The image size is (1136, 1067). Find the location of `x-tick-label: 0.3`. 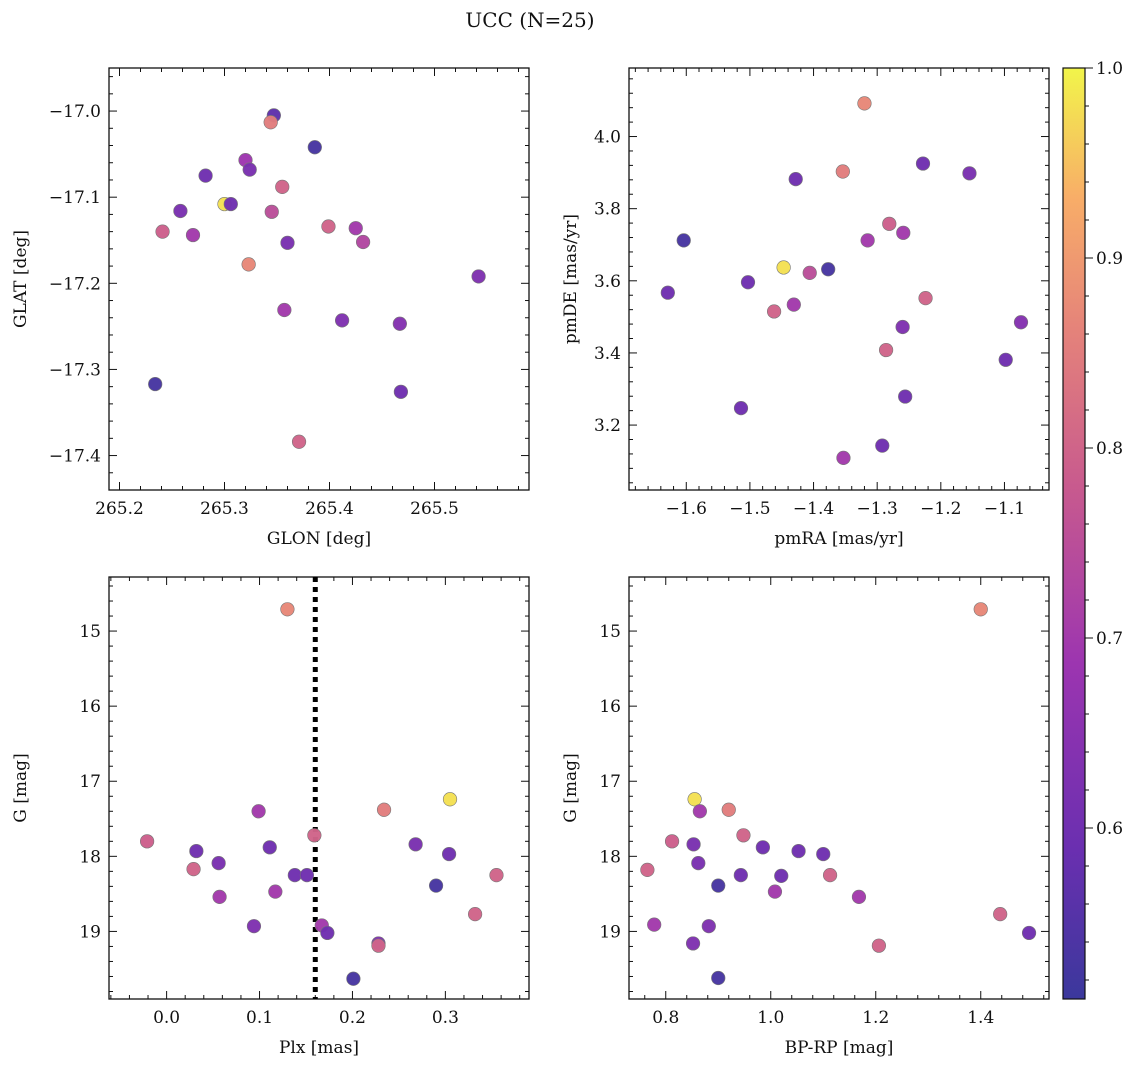

x-tick-label: 0.3 is located at coordinates (445, 1018).